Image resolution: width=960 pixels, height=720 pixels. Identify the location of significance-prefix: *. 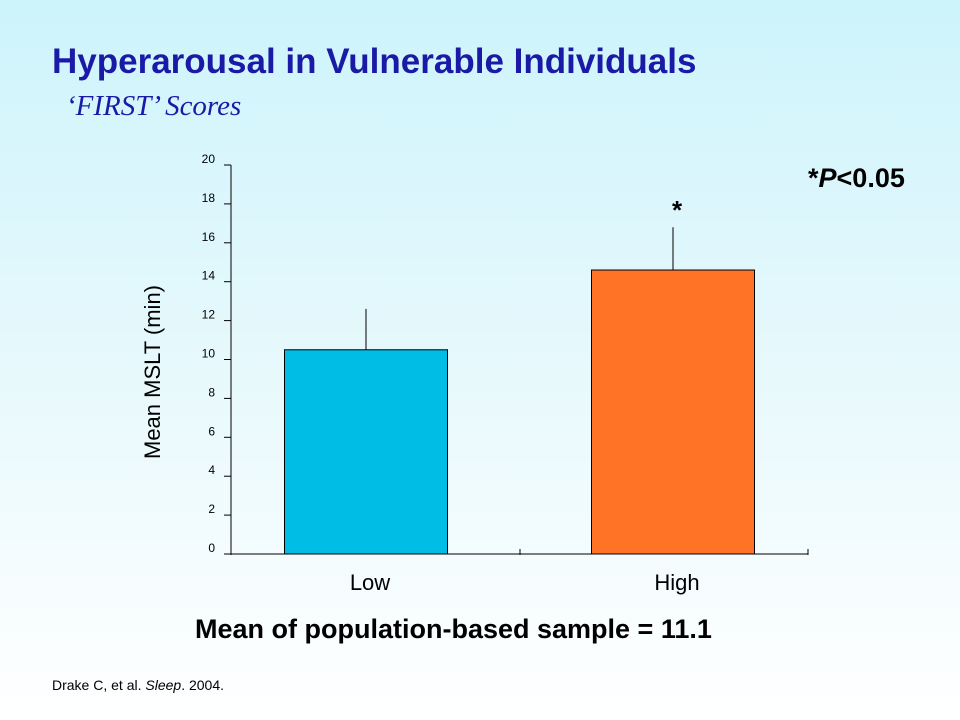
(813, 178).